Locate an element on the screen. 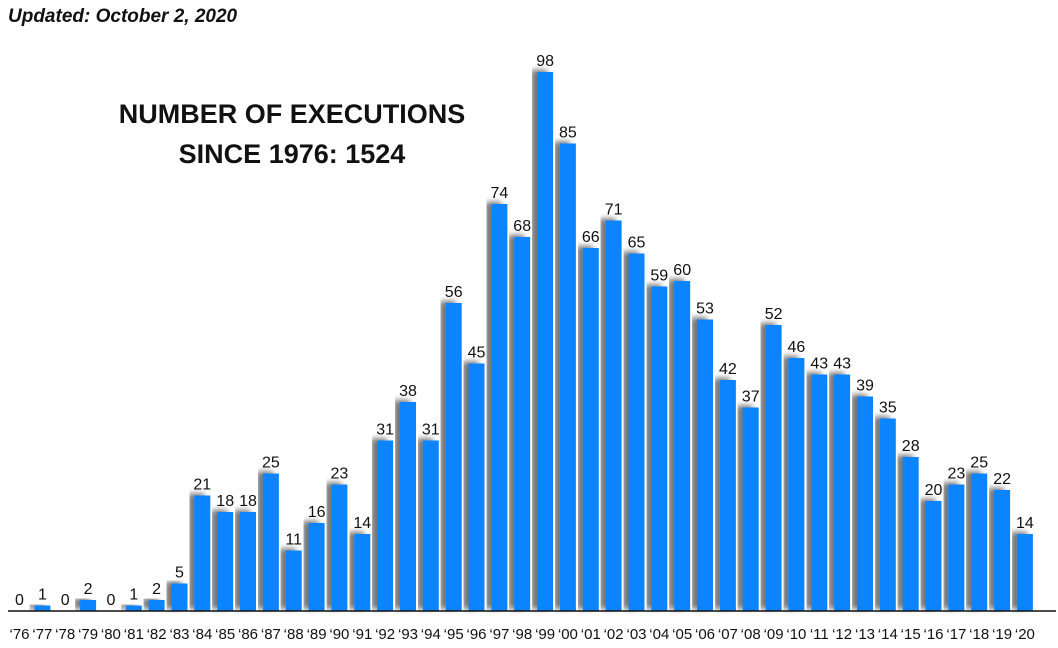 This screenshot has height=648, width=1058. x-tick-label: ‘92 is located at coordinates (385, 634).